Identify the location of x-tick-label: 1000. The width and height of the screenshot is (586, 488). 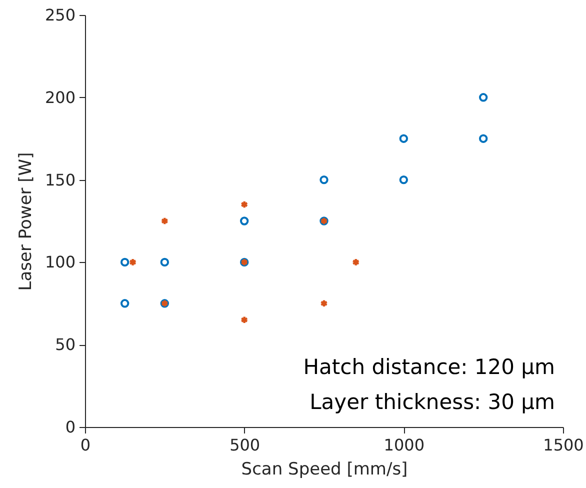
(404, 445).